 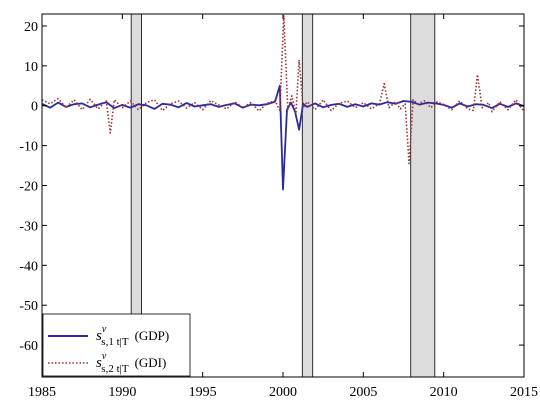 What do you see at coordinates (28, 346) in the screenshot?
I see `y-tick-label: -60` at bounding box center [28, 346].